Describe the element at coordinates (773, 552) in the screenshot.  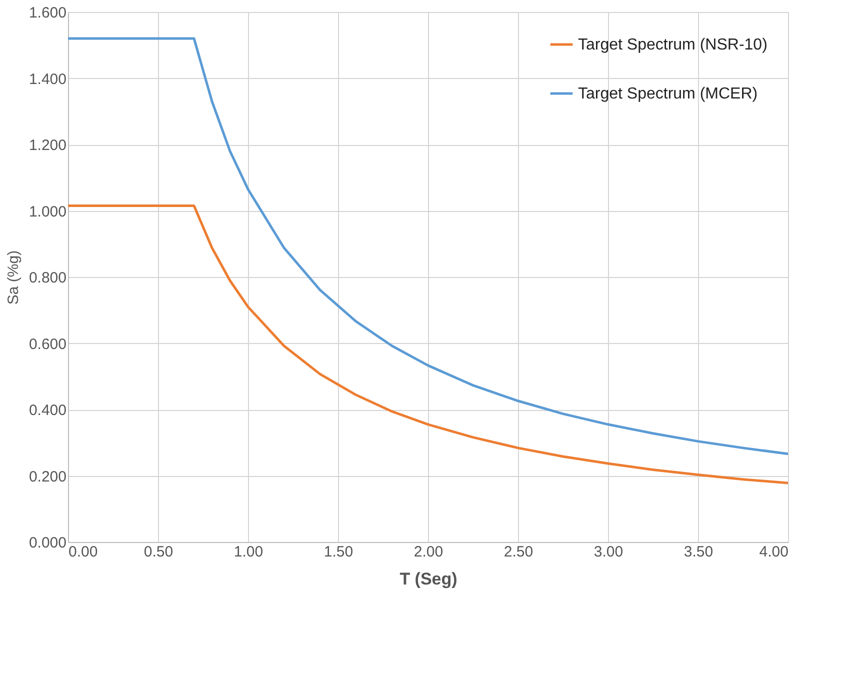
I see `x-tick-label: 4.00` at that location.